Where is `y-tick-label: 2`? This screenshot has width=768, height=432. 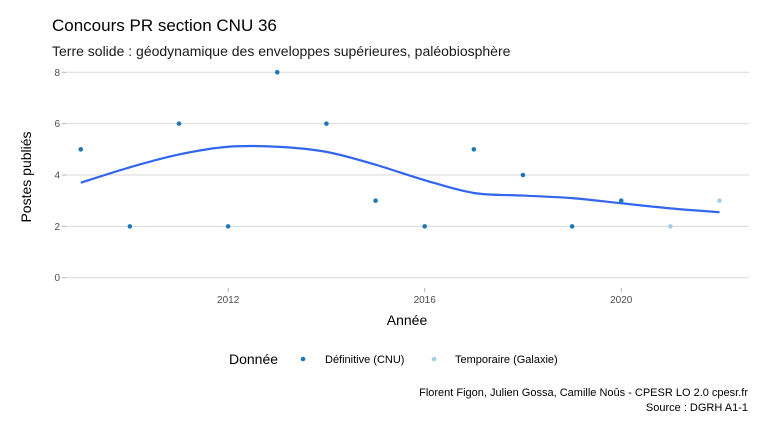
y-tick-label: 2 is located at coordinates (57, 227).